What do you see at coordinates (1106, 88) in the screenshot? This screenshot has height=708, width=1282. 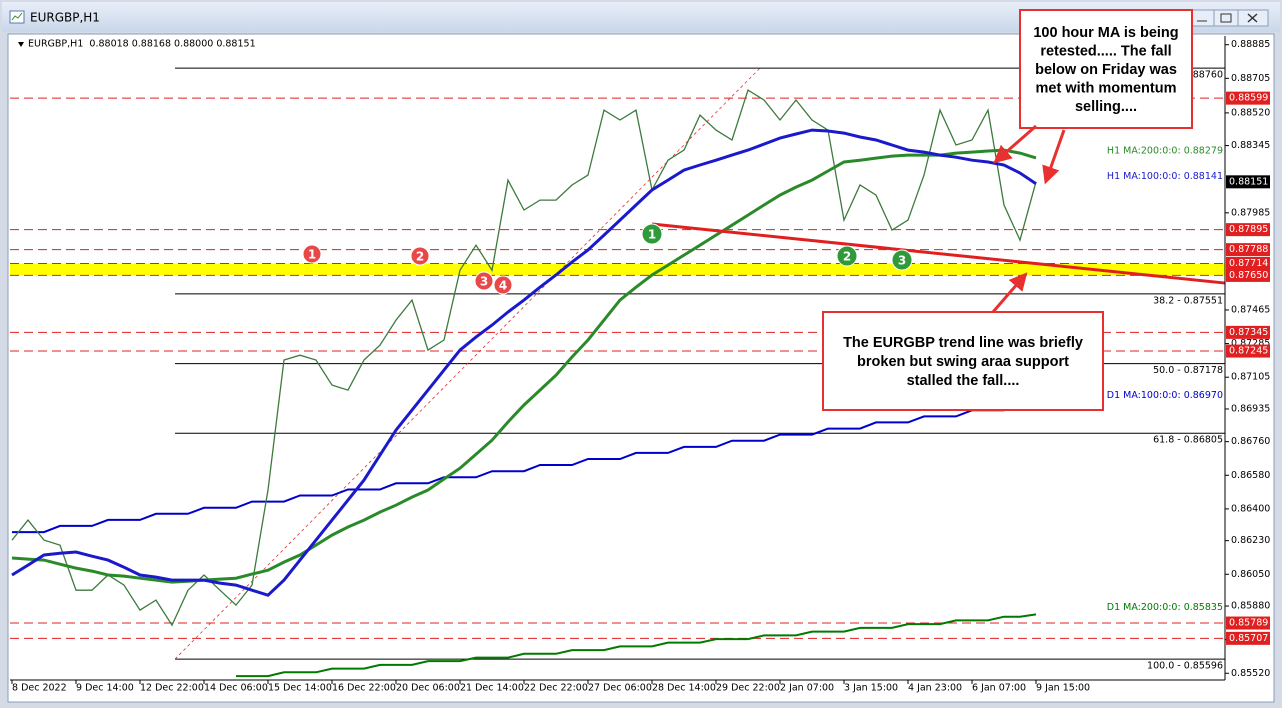 I see `callout-text: met with momentum` at bounding box center [1106, 88].